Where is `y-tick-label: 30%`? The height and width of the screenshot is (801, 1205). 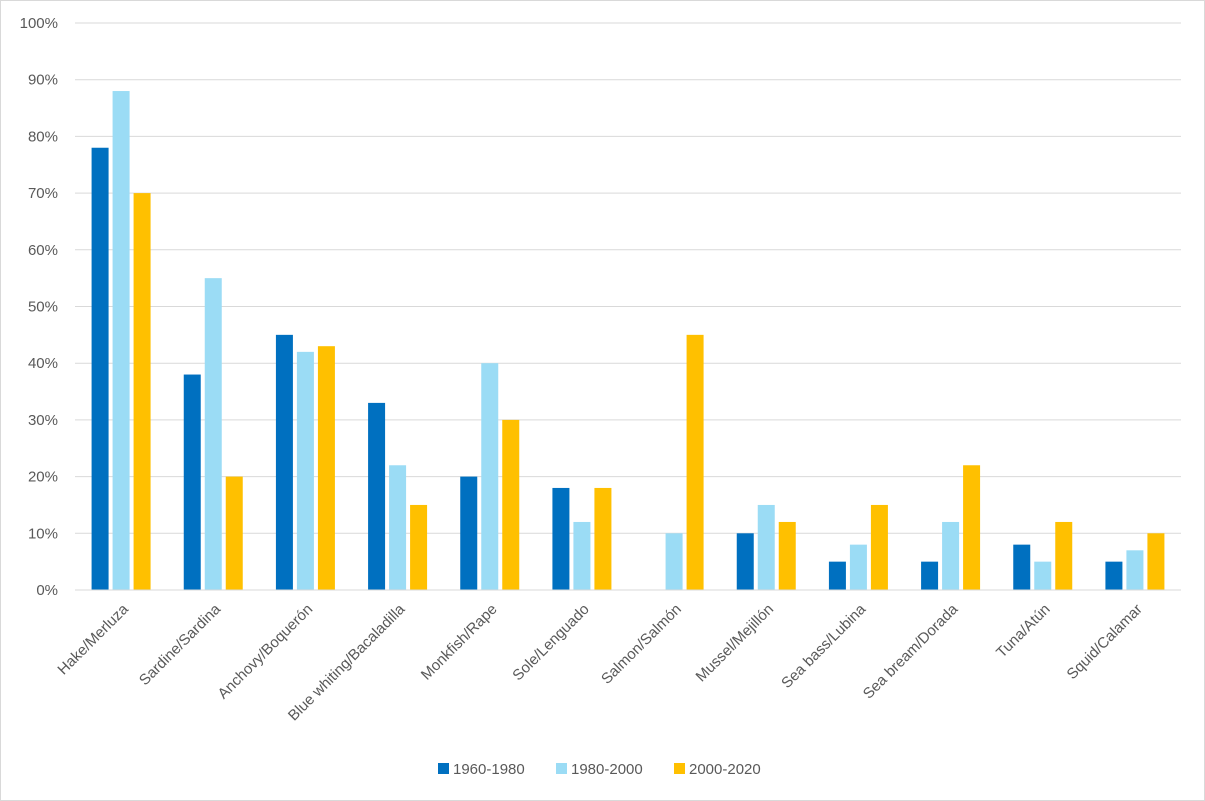 y-tick-label: 30% is located at coordinates (43, 420).